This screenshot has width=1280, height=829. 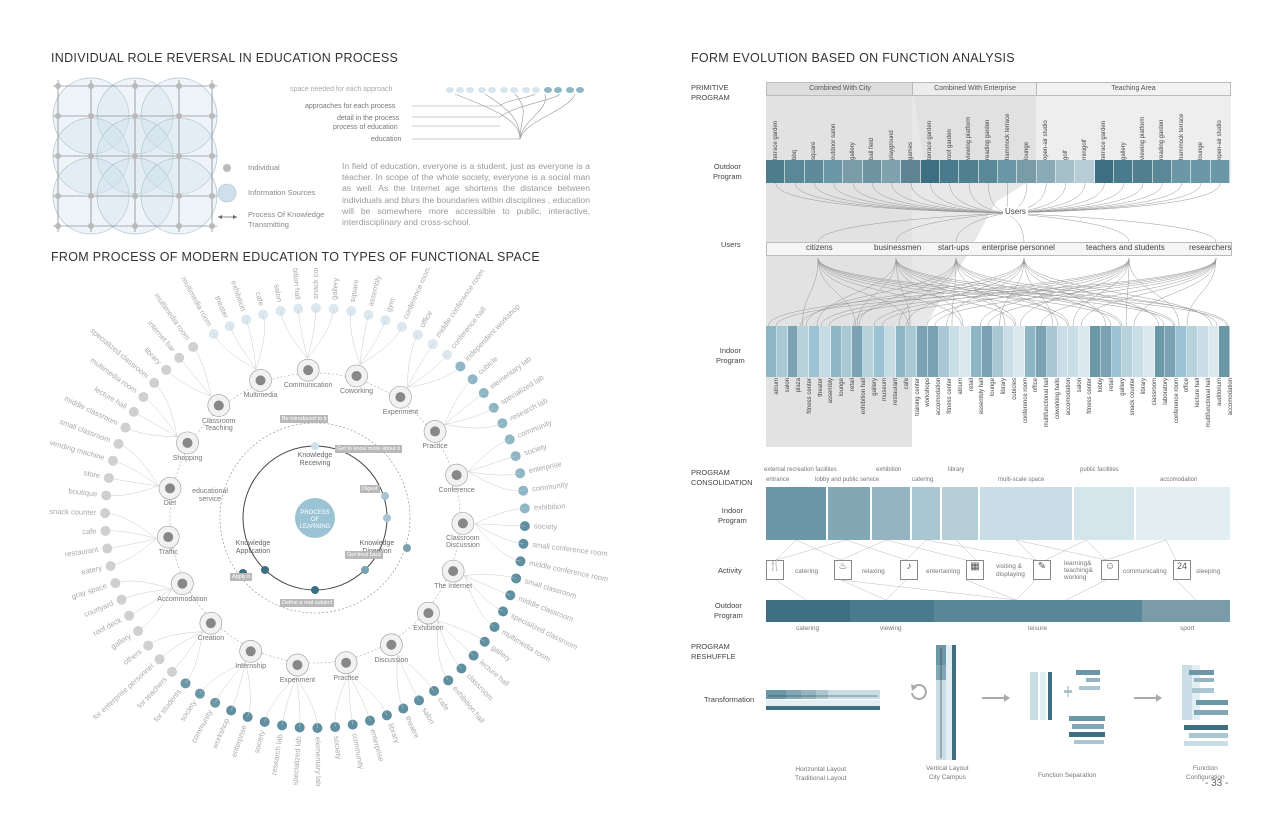 What do you see at coordinates (1187, 385) in the screenshot?
I see `indoor-item-38: office` at bounding box center [1187, 385].